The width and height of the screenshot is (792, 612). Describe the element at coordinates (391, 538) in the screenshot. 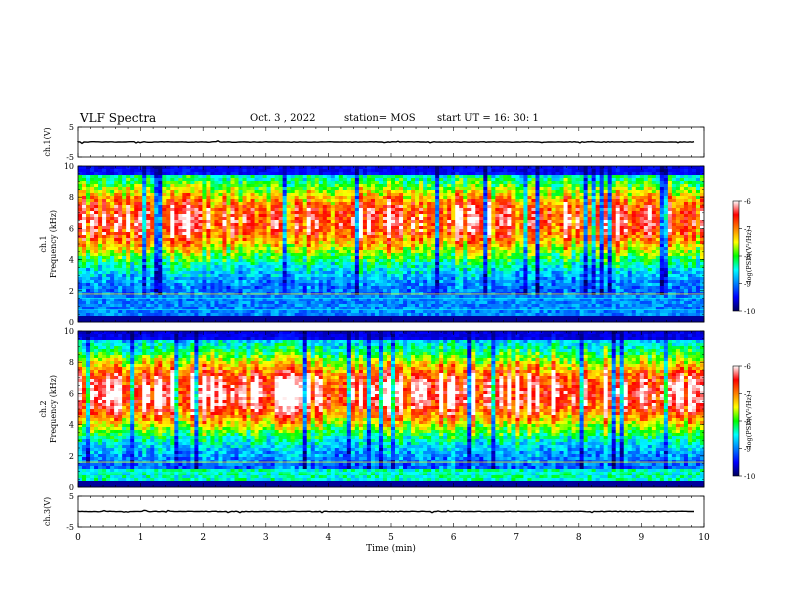

I see `x-tick-label: 5` at that location.